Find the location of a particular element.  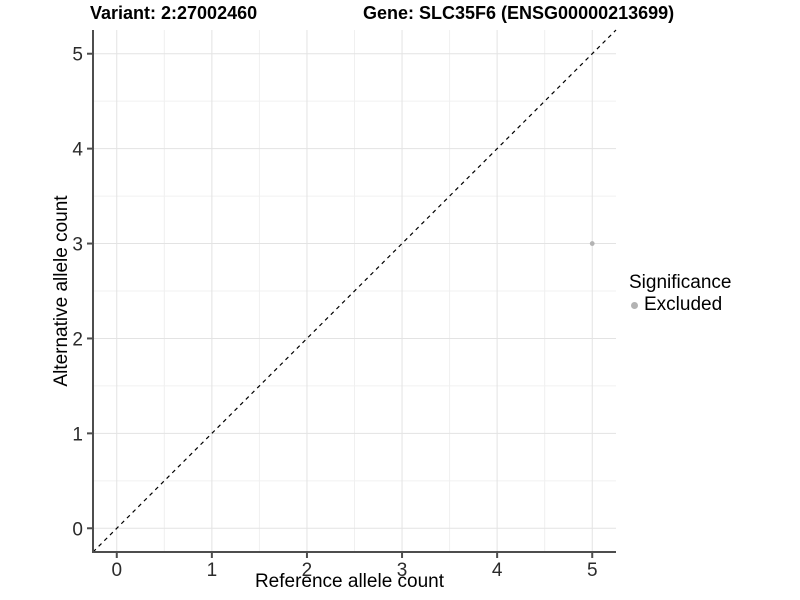

legend-title: Significance is located at coordinates (680, 282).